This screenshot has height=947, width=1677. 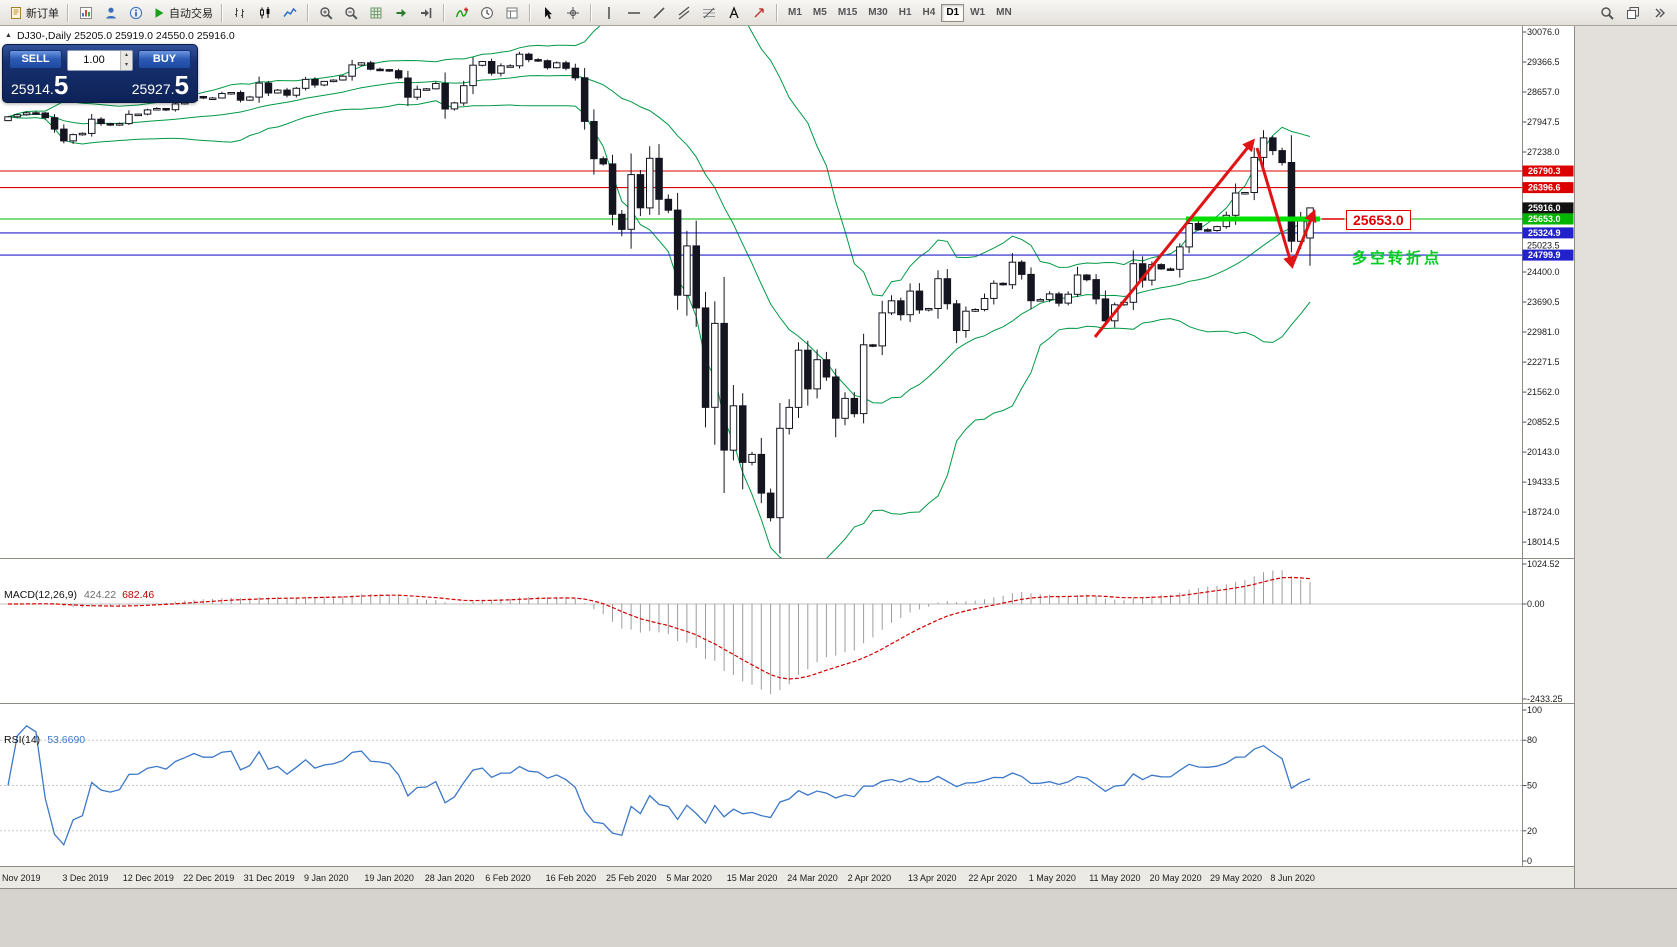 What do you see at coordinates (1543, 332) in the screenshot?
I see `svg-text: 22981.0` at bounding box center [1543, 332].